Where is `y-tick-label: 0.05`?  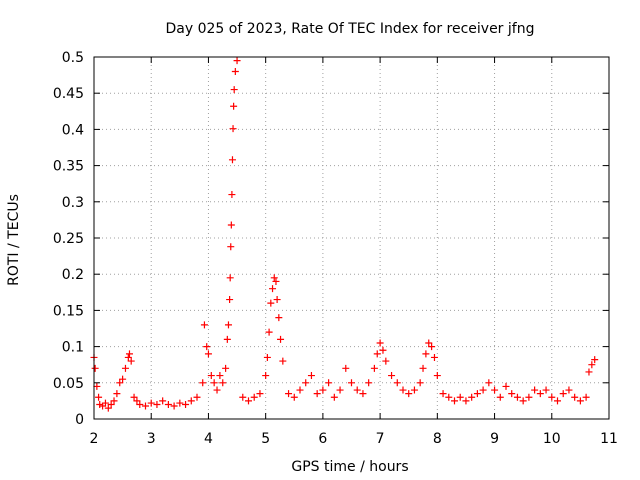
y-tick-label: 0.05 is located at coordinates (68, 384).